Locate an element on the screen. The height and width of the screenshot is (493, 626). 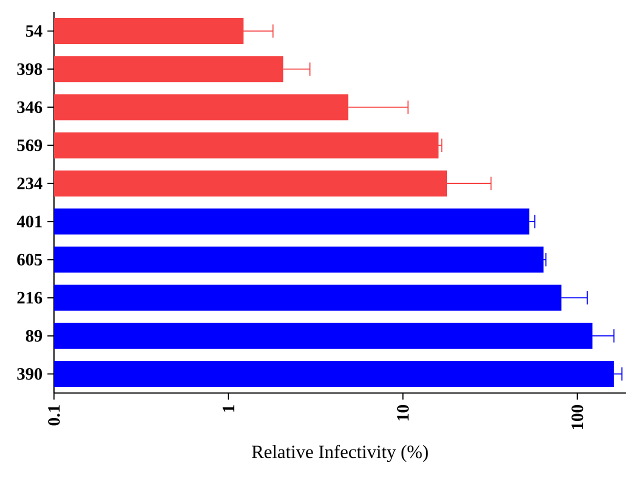
y-tick-label: 216 is located at coordinates (29, 298).